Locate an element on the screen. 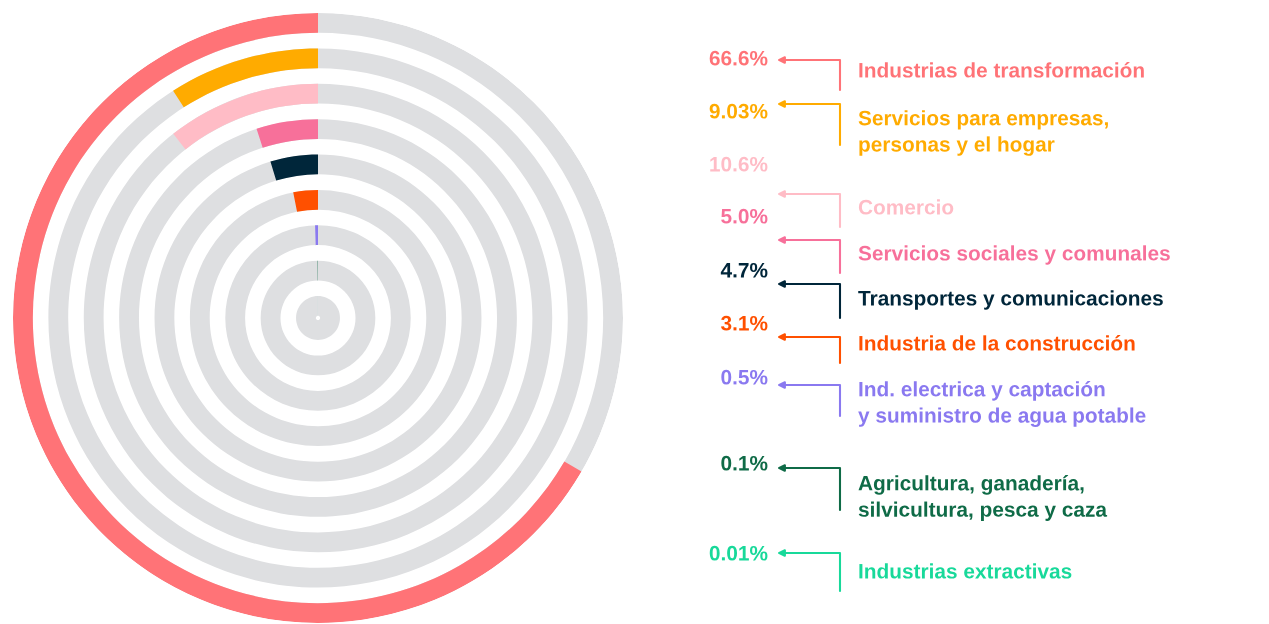 The image size is (1269, 624). category-label: Transportes y comunicaciones is located at coordinates (1010, 300).